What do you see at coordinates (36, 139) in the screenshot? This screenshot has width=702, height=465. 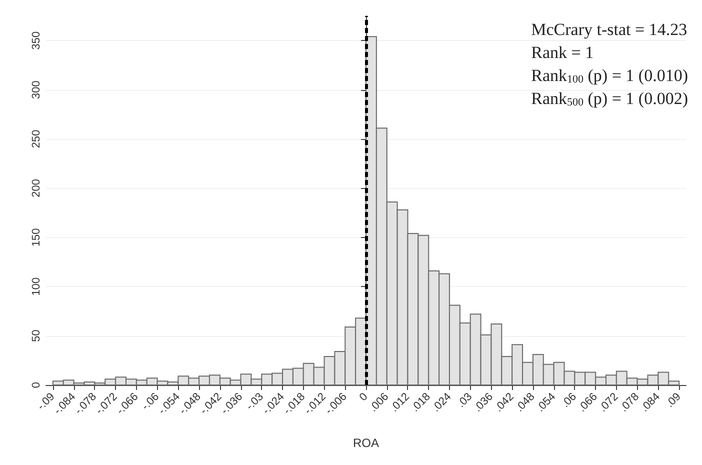 I see `y-tick-label: 250` at bounding box center [36, 139].